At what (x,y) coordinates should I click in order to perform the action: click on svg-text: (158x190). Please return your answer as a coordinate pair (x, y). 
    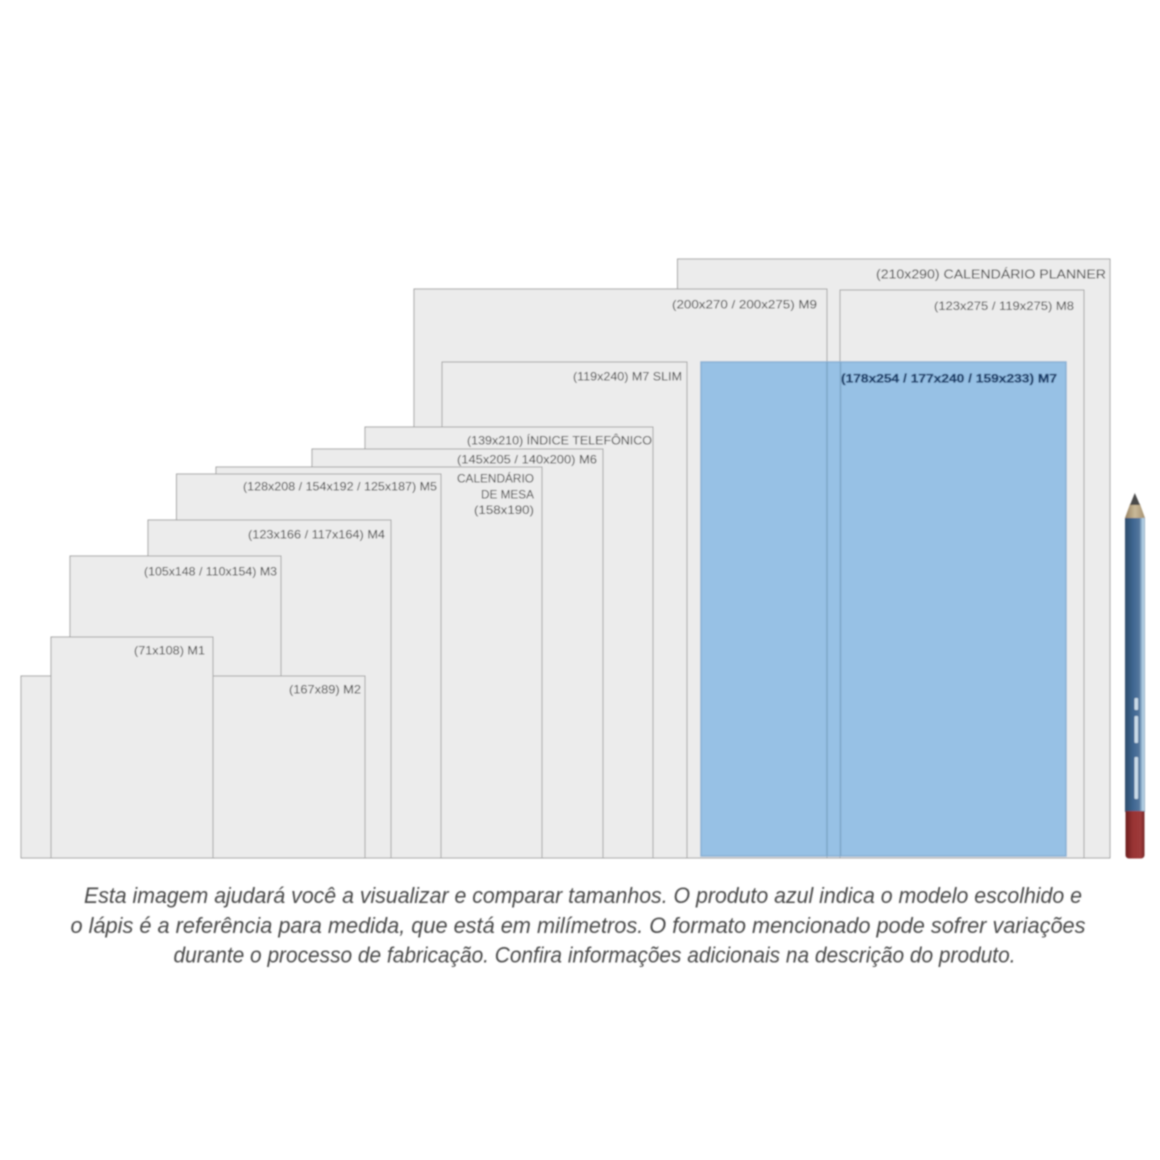
    Looking at the image, I should click on (504, 510).